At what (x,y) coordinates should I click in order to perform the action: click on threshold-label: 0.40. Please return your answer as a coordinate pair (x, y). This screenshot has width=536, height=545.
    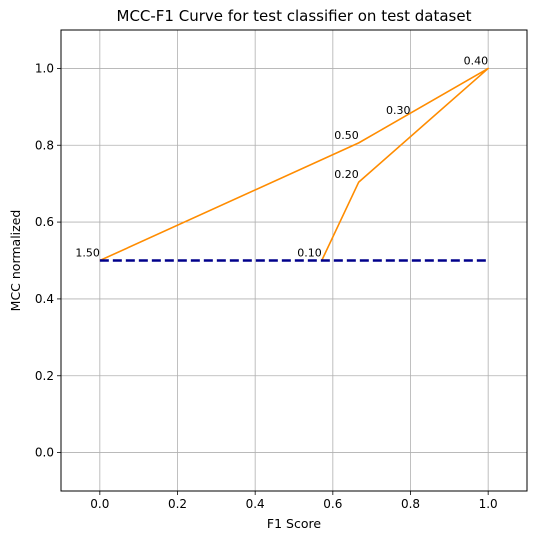
    Looking at the image, I should click on (476, 60).